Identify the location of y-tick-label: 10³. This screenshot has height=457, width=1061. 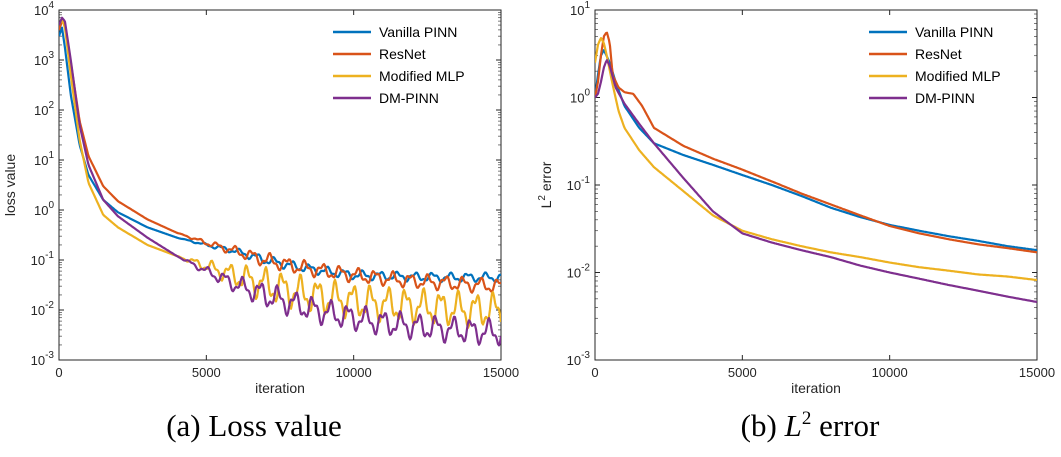
(44, 59).